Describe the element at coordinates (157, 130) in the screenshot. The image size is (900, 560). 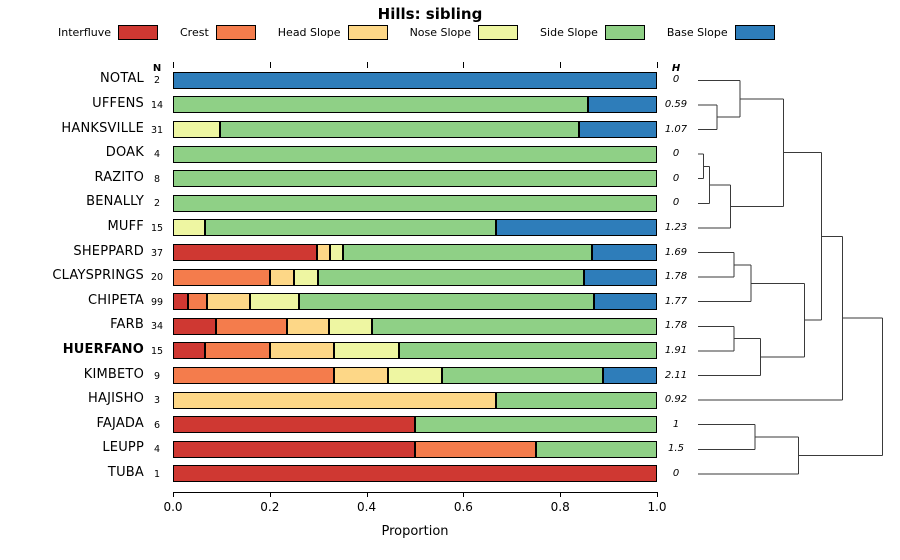
I see `row-n-value: 31` at that location.